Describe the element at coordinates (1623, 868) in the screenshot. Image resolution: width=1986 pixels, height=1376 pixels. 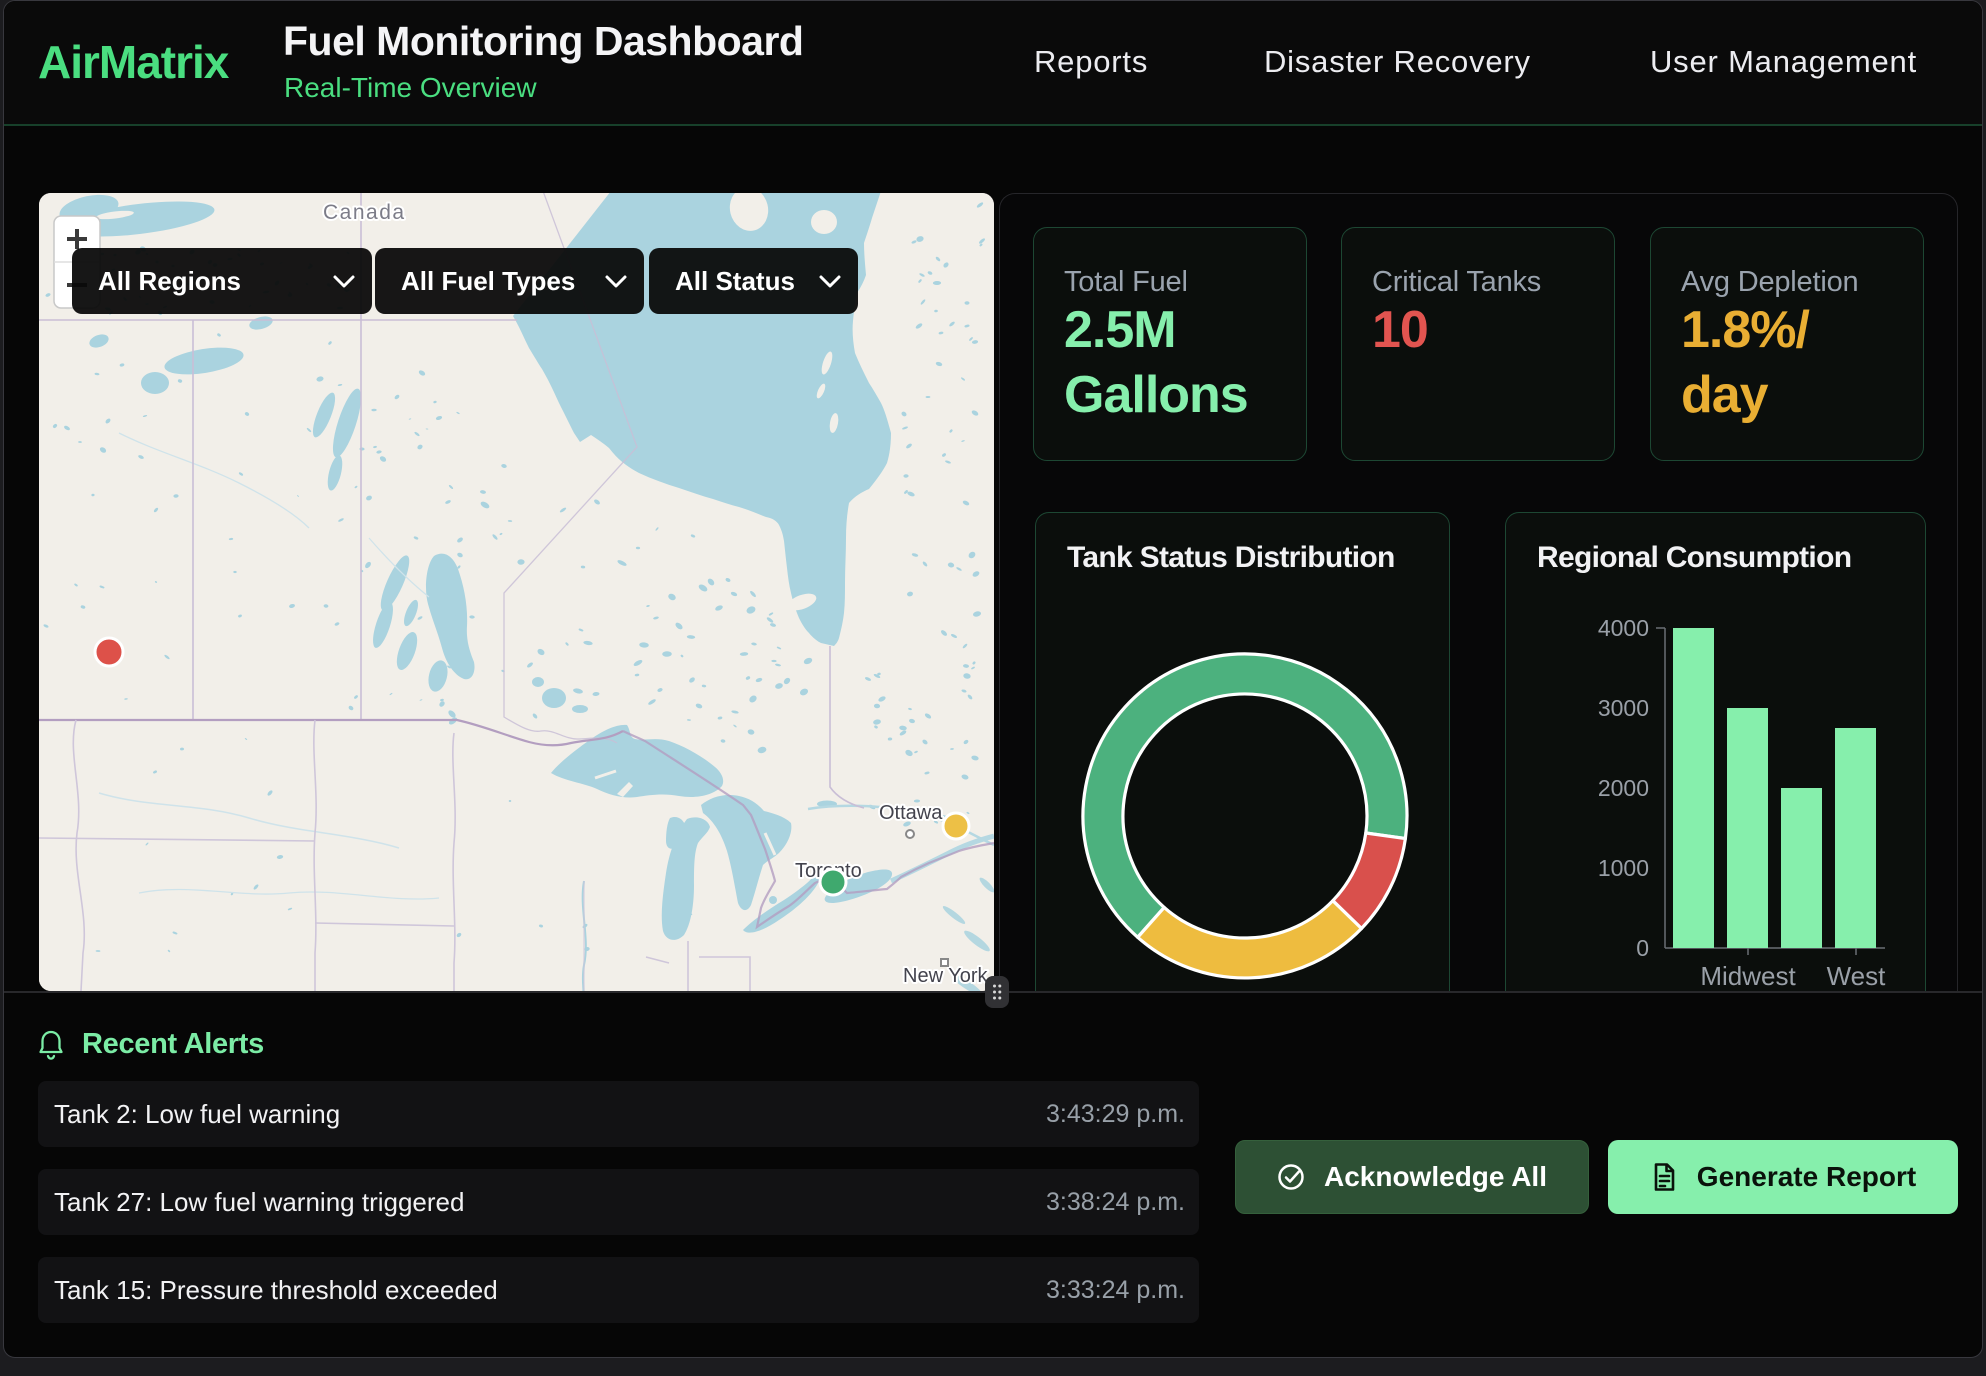
I see `svg-text: 1000` at that location.